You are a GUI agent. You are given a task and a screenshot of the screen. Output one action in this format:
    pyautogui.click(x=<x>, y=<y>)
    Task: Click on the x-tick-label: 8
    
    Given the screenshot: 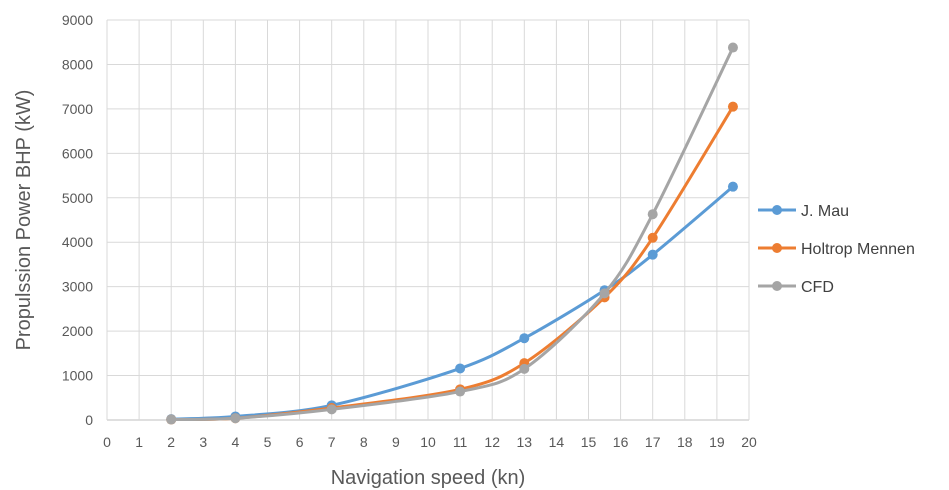 What is the action you would take?
    pyautogui.click(x=364, y=442)
    